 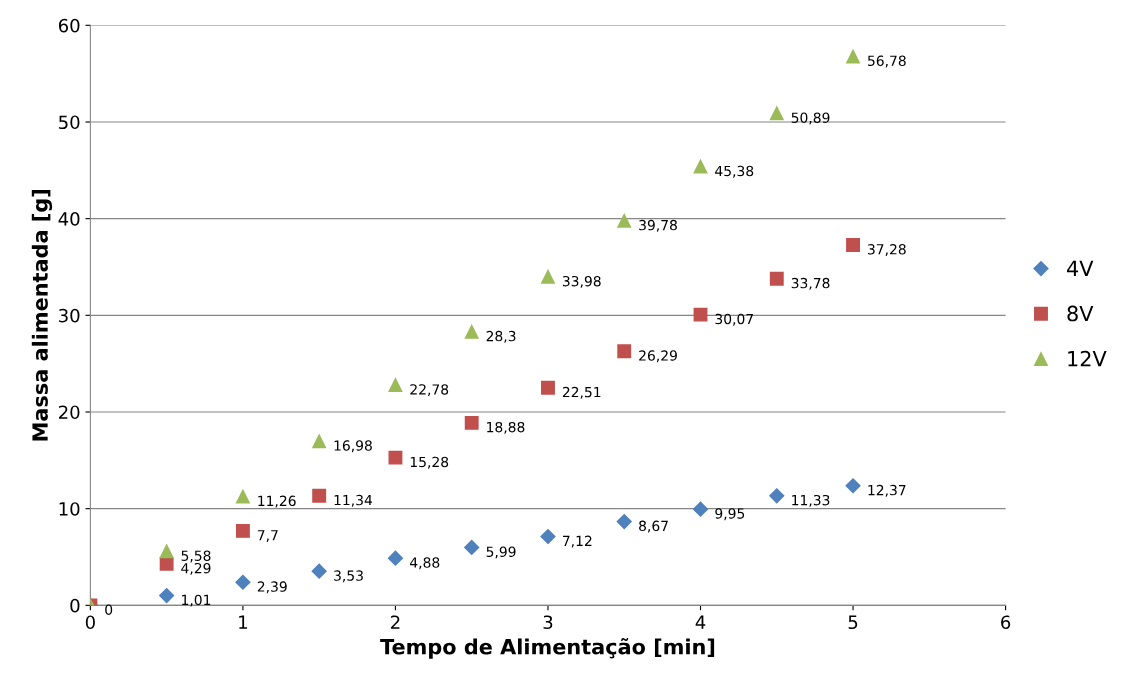 What do you see at coordinates (734, 171) in the screenshot?
I see `data-label: 45,38` at bounding box center [734, 171].